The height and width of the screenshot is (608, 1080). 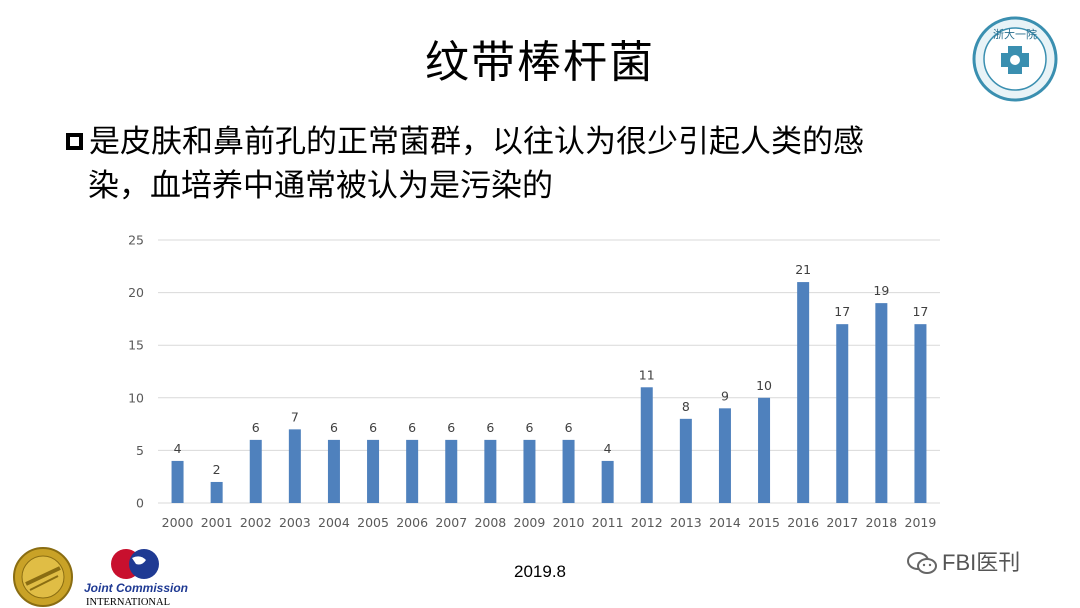 I want to click on x-tick-label: 2011, so click(x=608, y=522).